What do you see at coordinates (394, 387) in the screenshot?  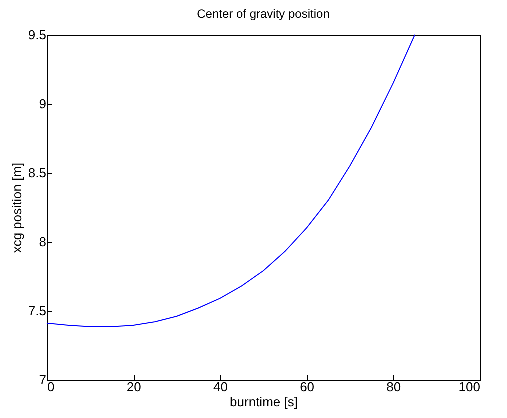 I see `x-tick-label: 80` at bounding box center [394, 387].